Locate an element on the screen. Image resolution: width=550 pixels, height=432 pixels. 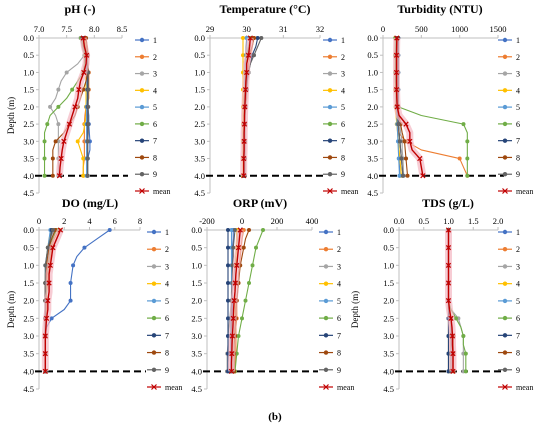
legend-label: 8 is located at coordinates (343, 157).